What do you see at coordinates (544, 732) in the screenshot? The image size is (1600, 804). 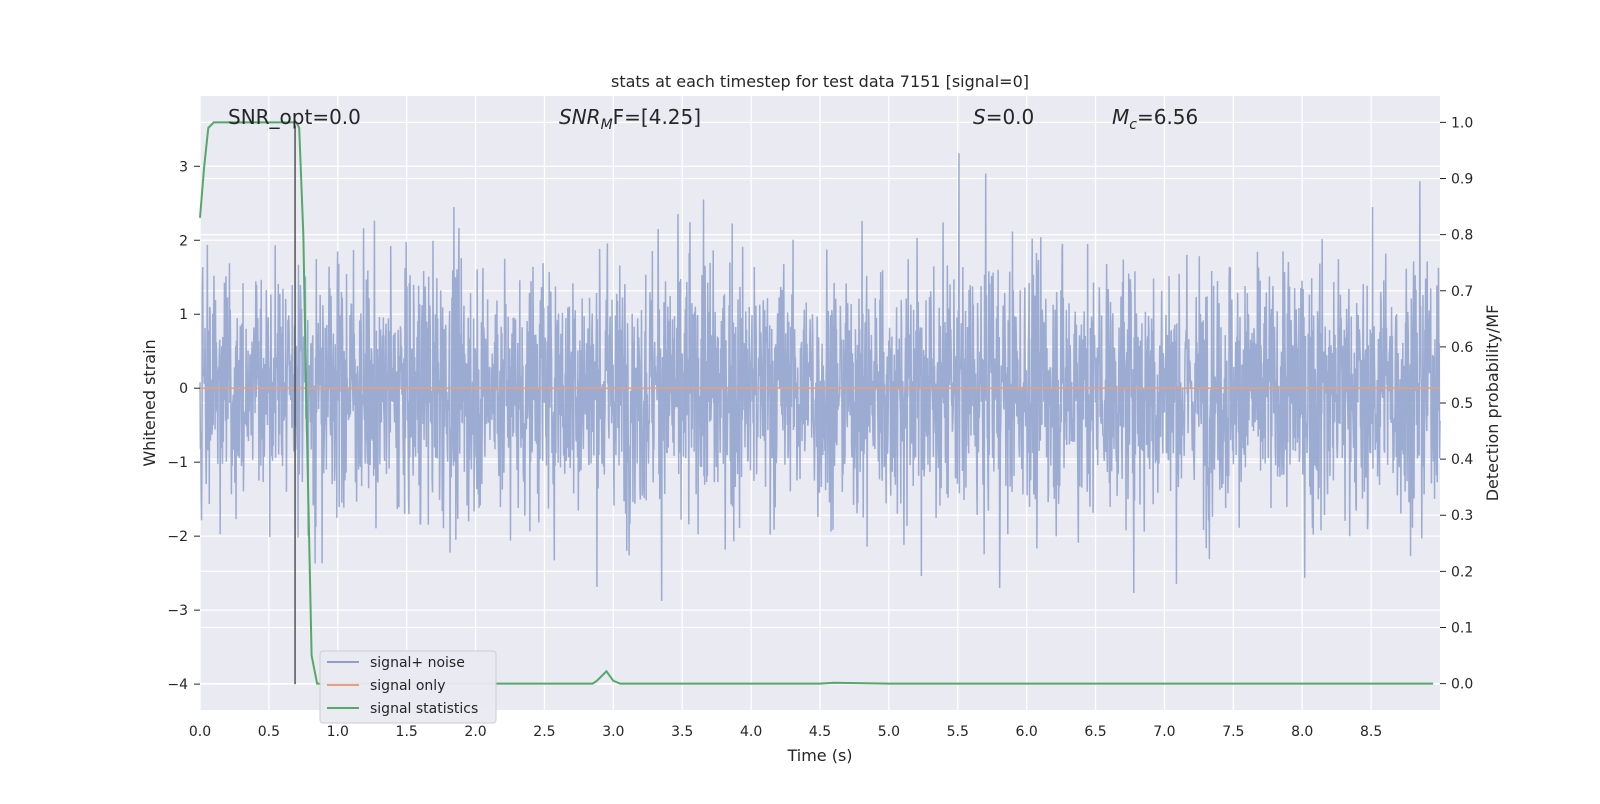 I see `x-tick-label: 2.5` at bounding box center [544, 732].